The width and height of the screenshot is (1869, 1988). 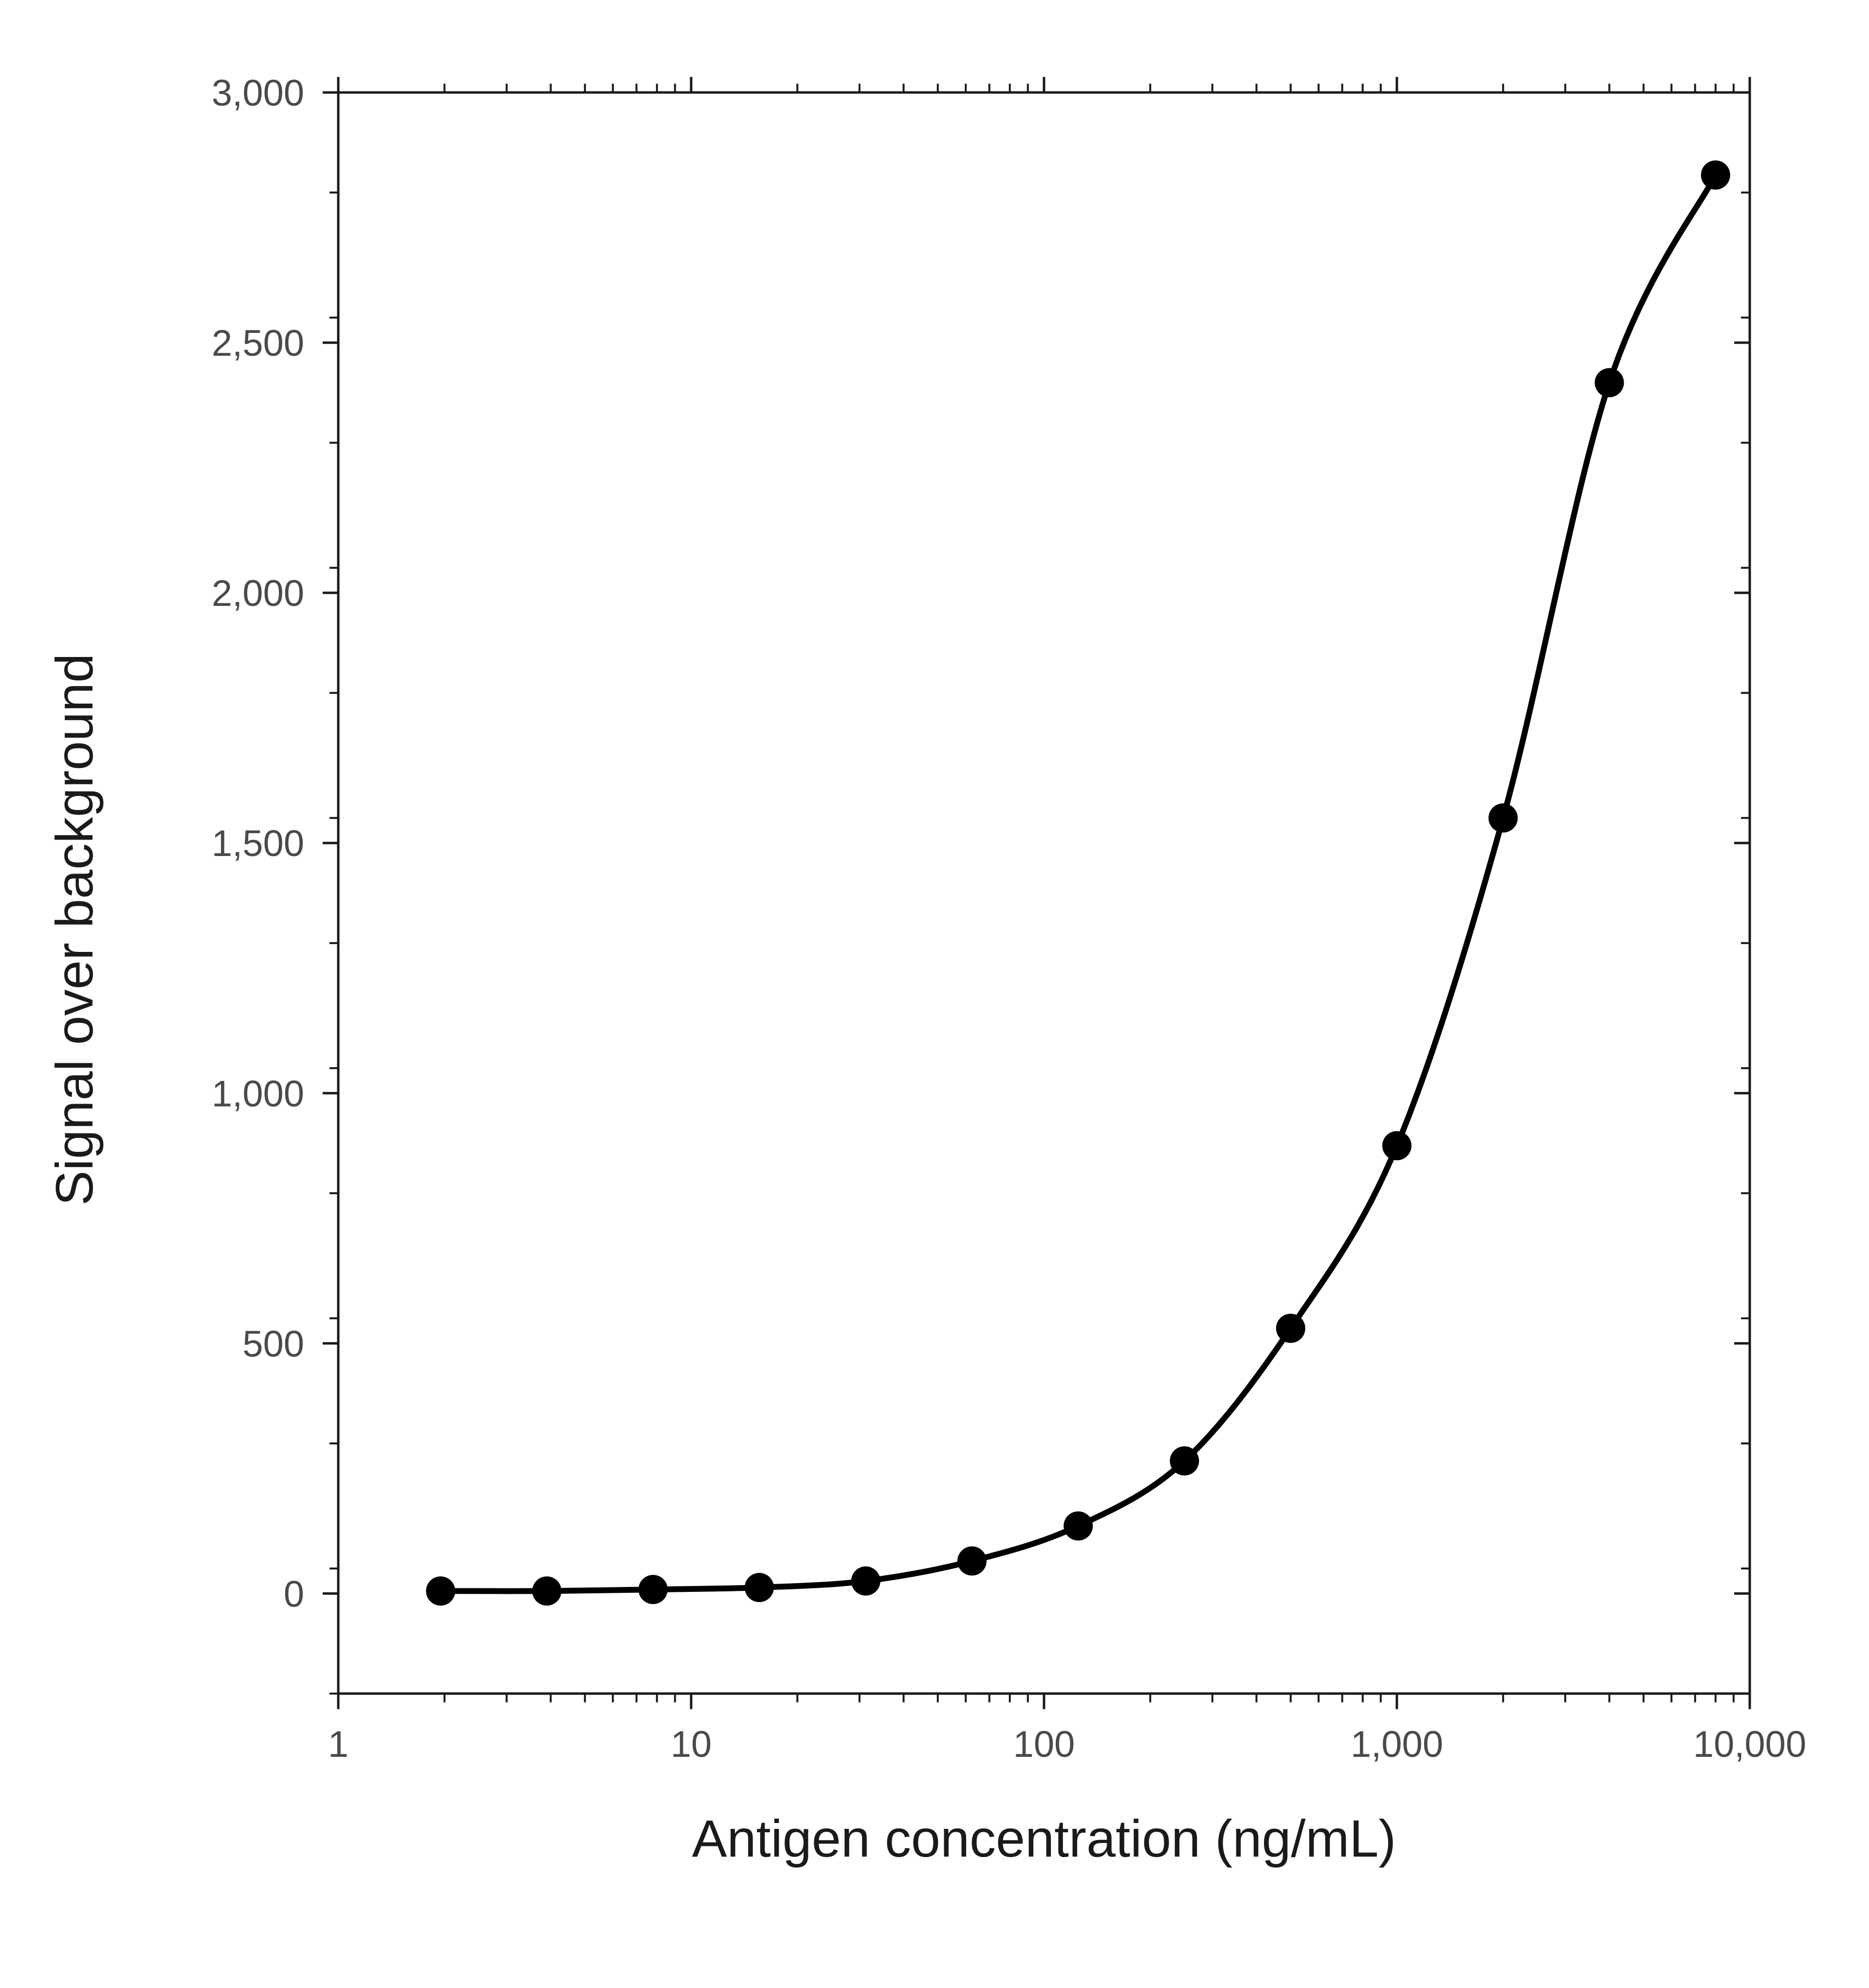 What do you see at coordinates (1044, 1838) in the screenshot?
I see `x-axis-title: Antigen concentration (ng/mL)` at bounding box center [1044, 1838].